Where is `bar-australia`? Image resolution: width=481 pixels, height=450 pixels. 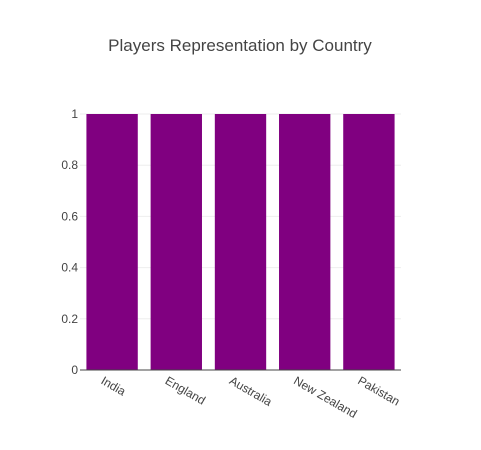 bar-australia is located at coordinates (240, 242).